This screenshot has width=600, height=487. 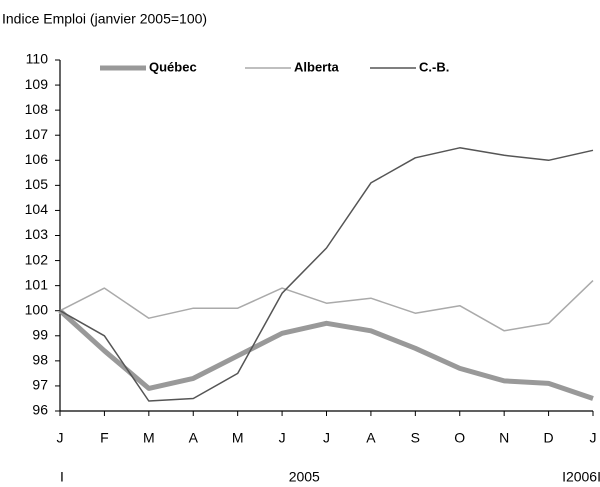 I want to click on y-tick-label: 103, so click(x=37, y=234).